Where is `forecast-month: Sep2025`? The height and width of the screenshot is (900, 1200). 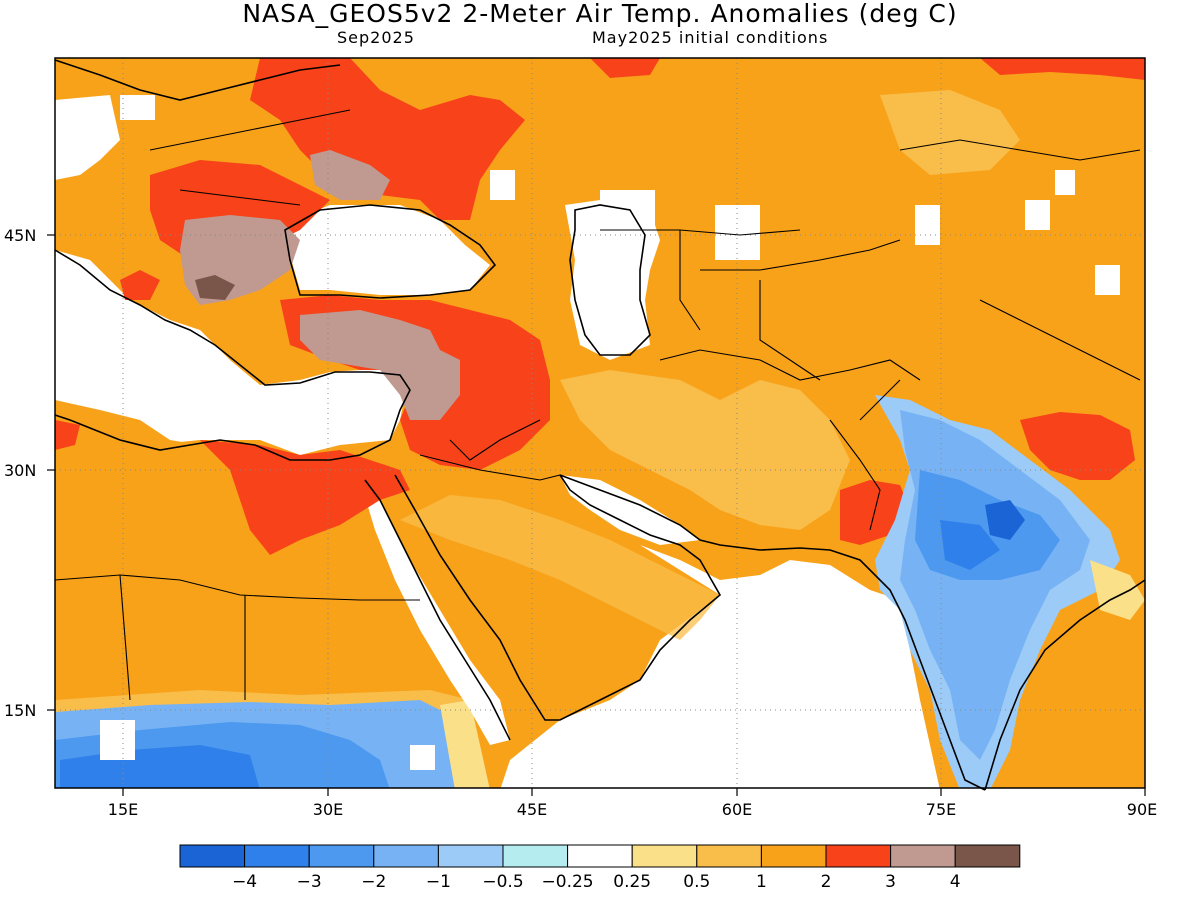 forecast-month: Sep2025 is located at coordinates (376, 37).